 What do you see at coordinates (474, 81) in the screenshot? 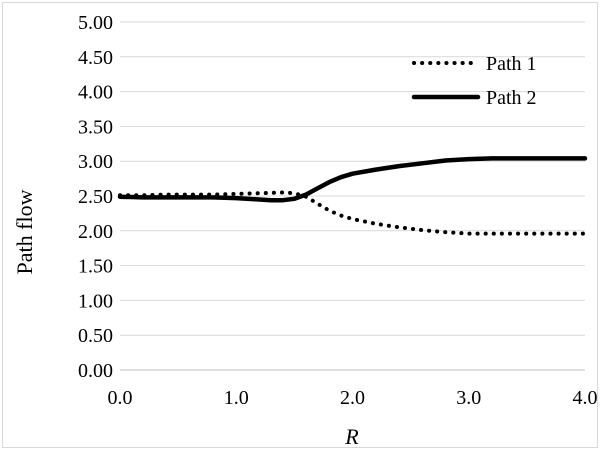
I see `legend: Path 1 Path 2` at bounding box center [474, 81].